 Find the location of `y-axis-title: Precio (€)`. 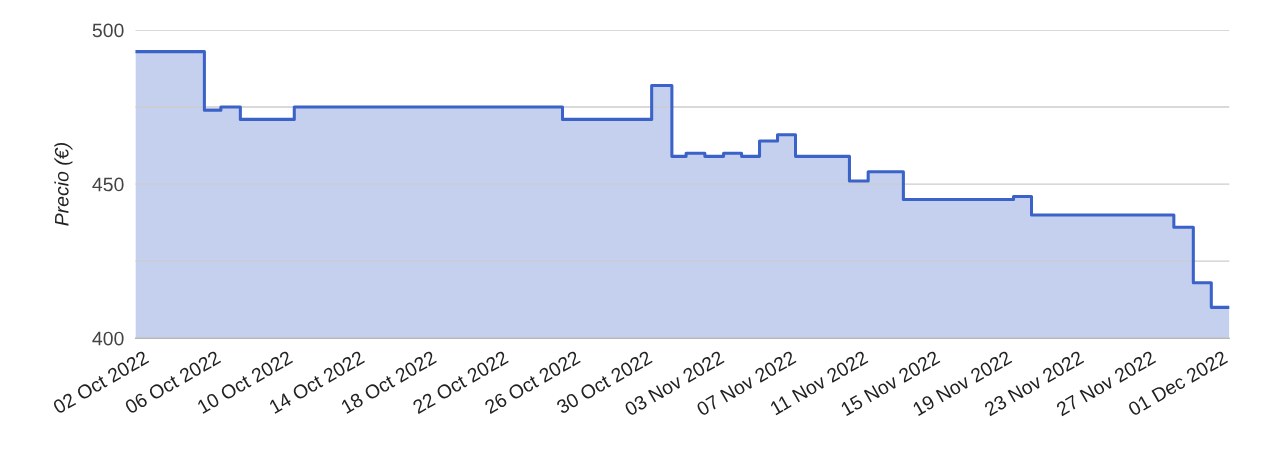

y-axis-title: Precio (€) is located at coordinates (63, 184).